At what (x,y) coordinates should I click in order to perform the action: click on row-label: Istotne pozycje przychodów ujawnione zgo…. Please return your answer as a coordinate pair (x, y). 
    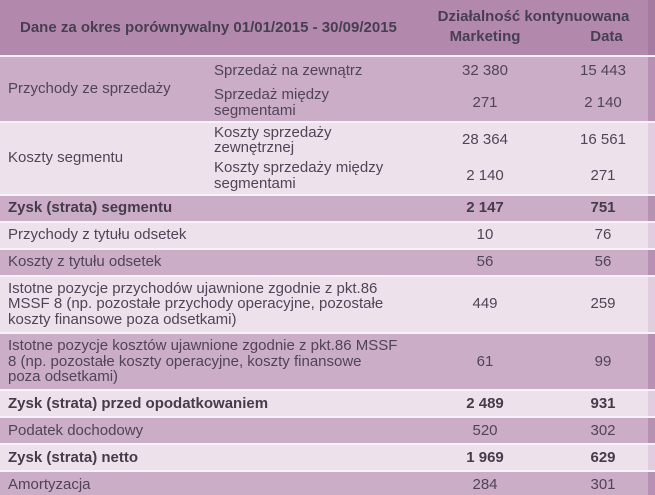
    Looking at the image, I should click on (196, 303).